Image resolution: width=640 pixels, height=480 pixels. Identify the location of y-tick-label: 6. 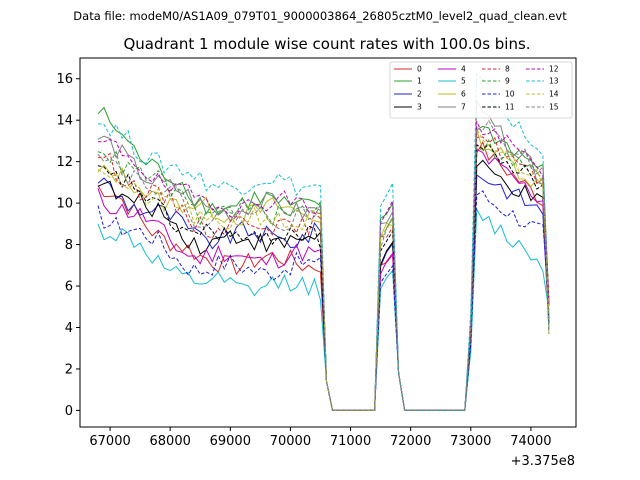
(69, 287).